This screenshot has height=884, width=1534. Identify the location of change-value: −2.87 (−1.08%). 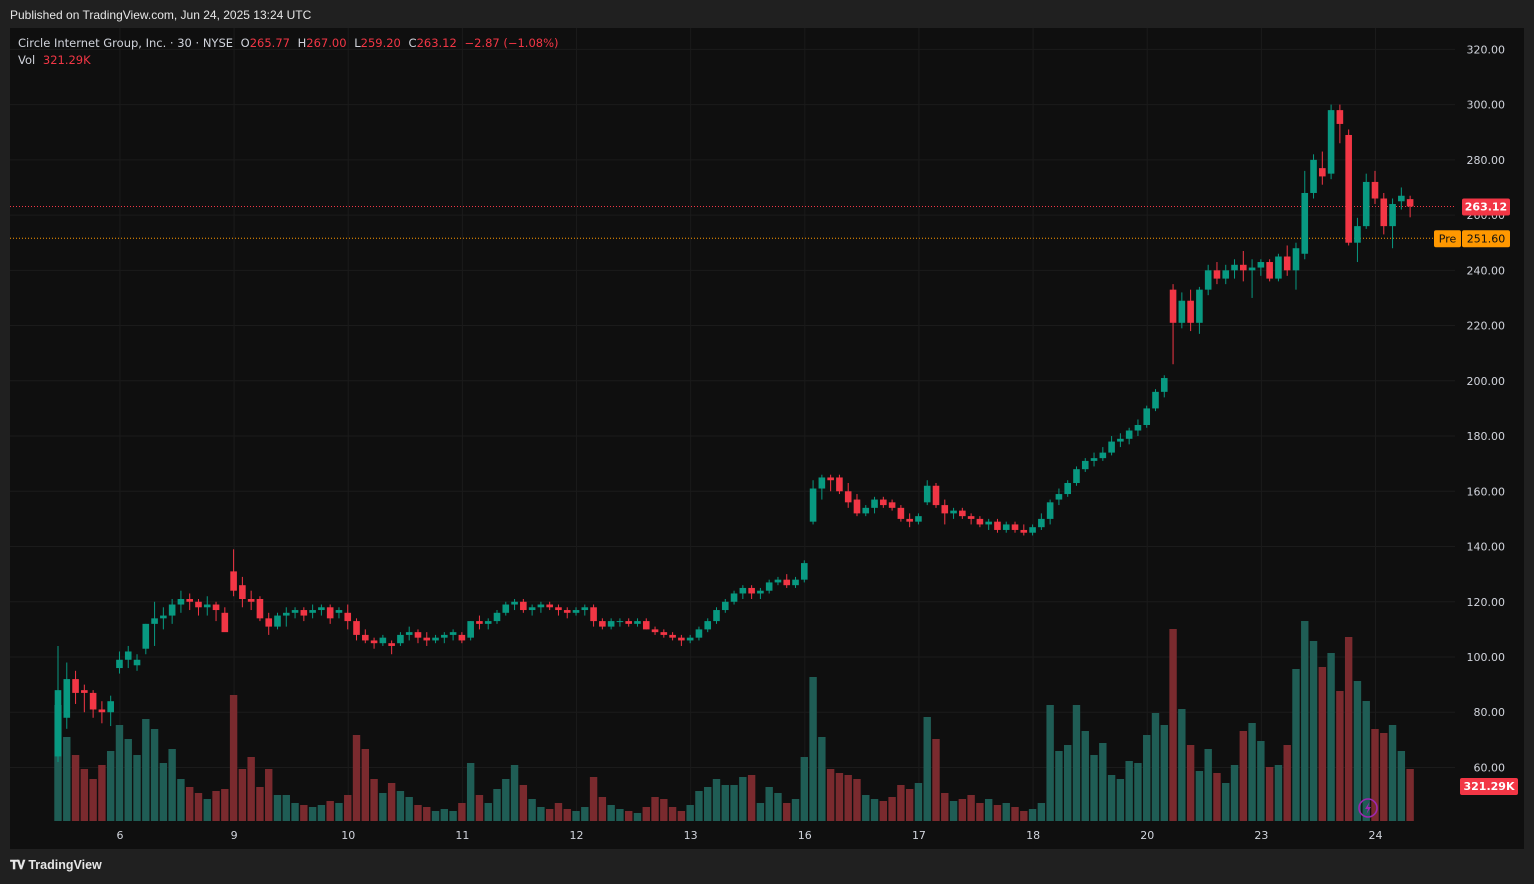
(511, 43).